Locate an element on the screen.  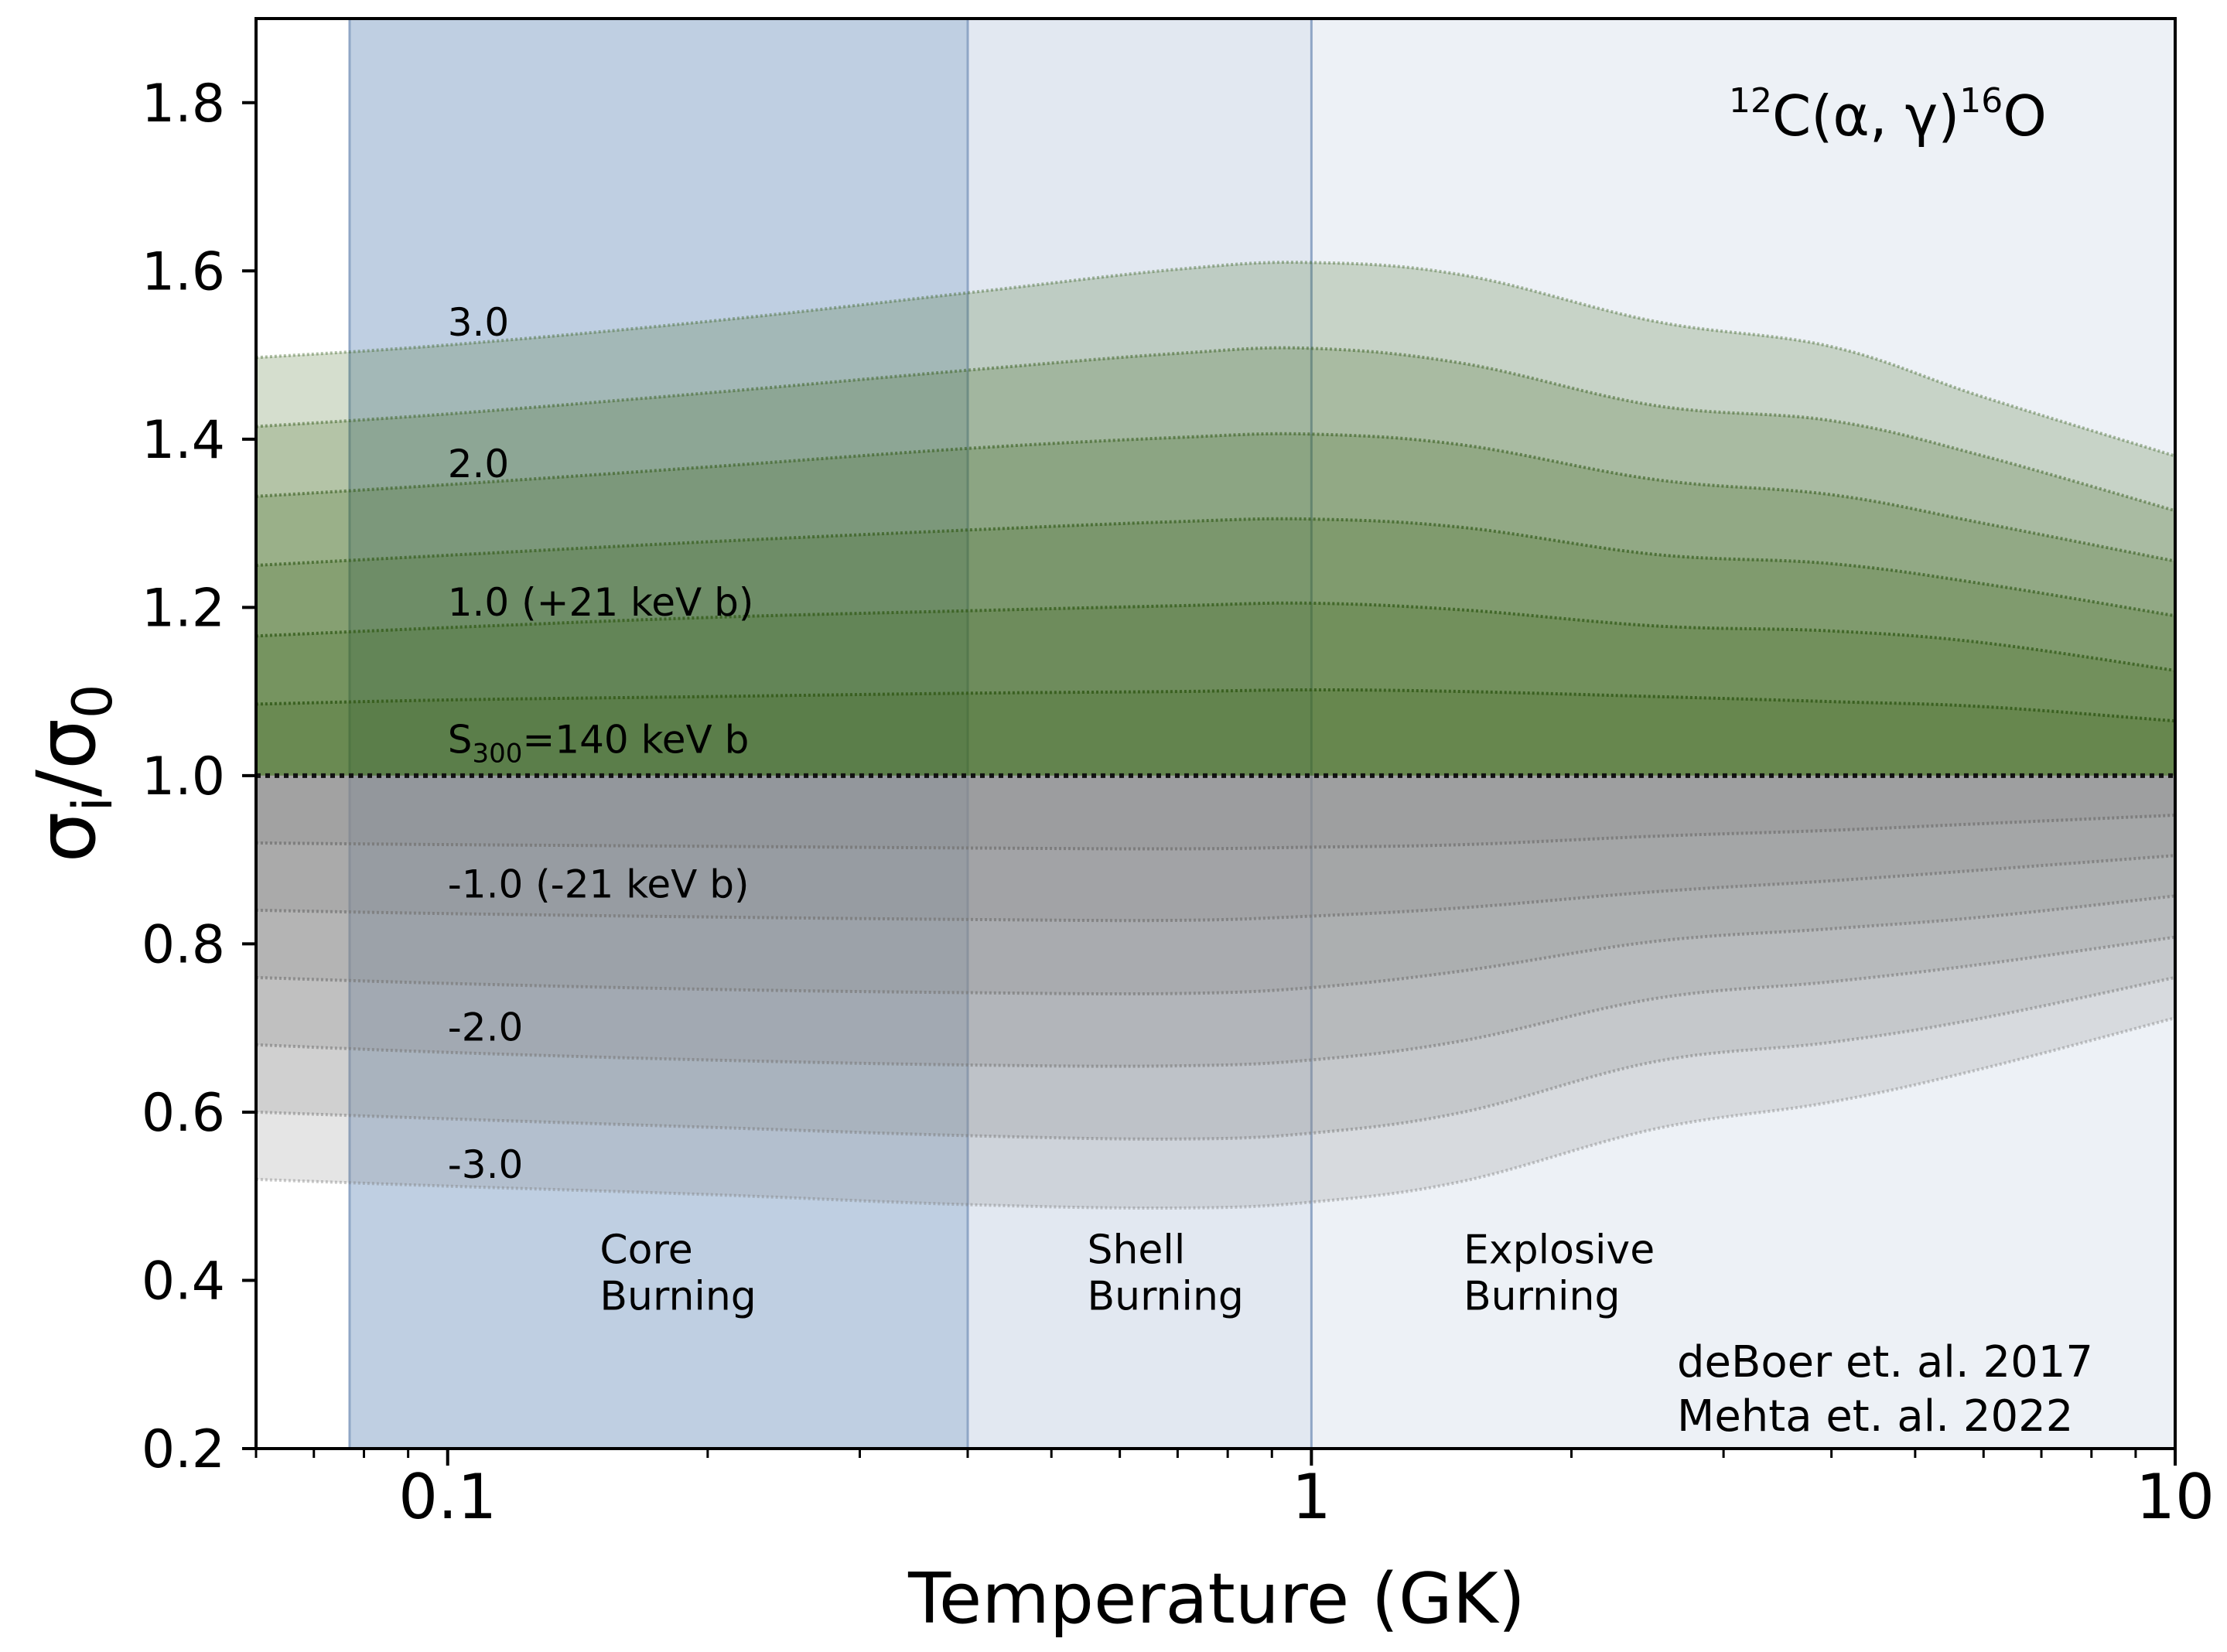
y-tick-label: 1.0 is located at coordinates (183, 776).